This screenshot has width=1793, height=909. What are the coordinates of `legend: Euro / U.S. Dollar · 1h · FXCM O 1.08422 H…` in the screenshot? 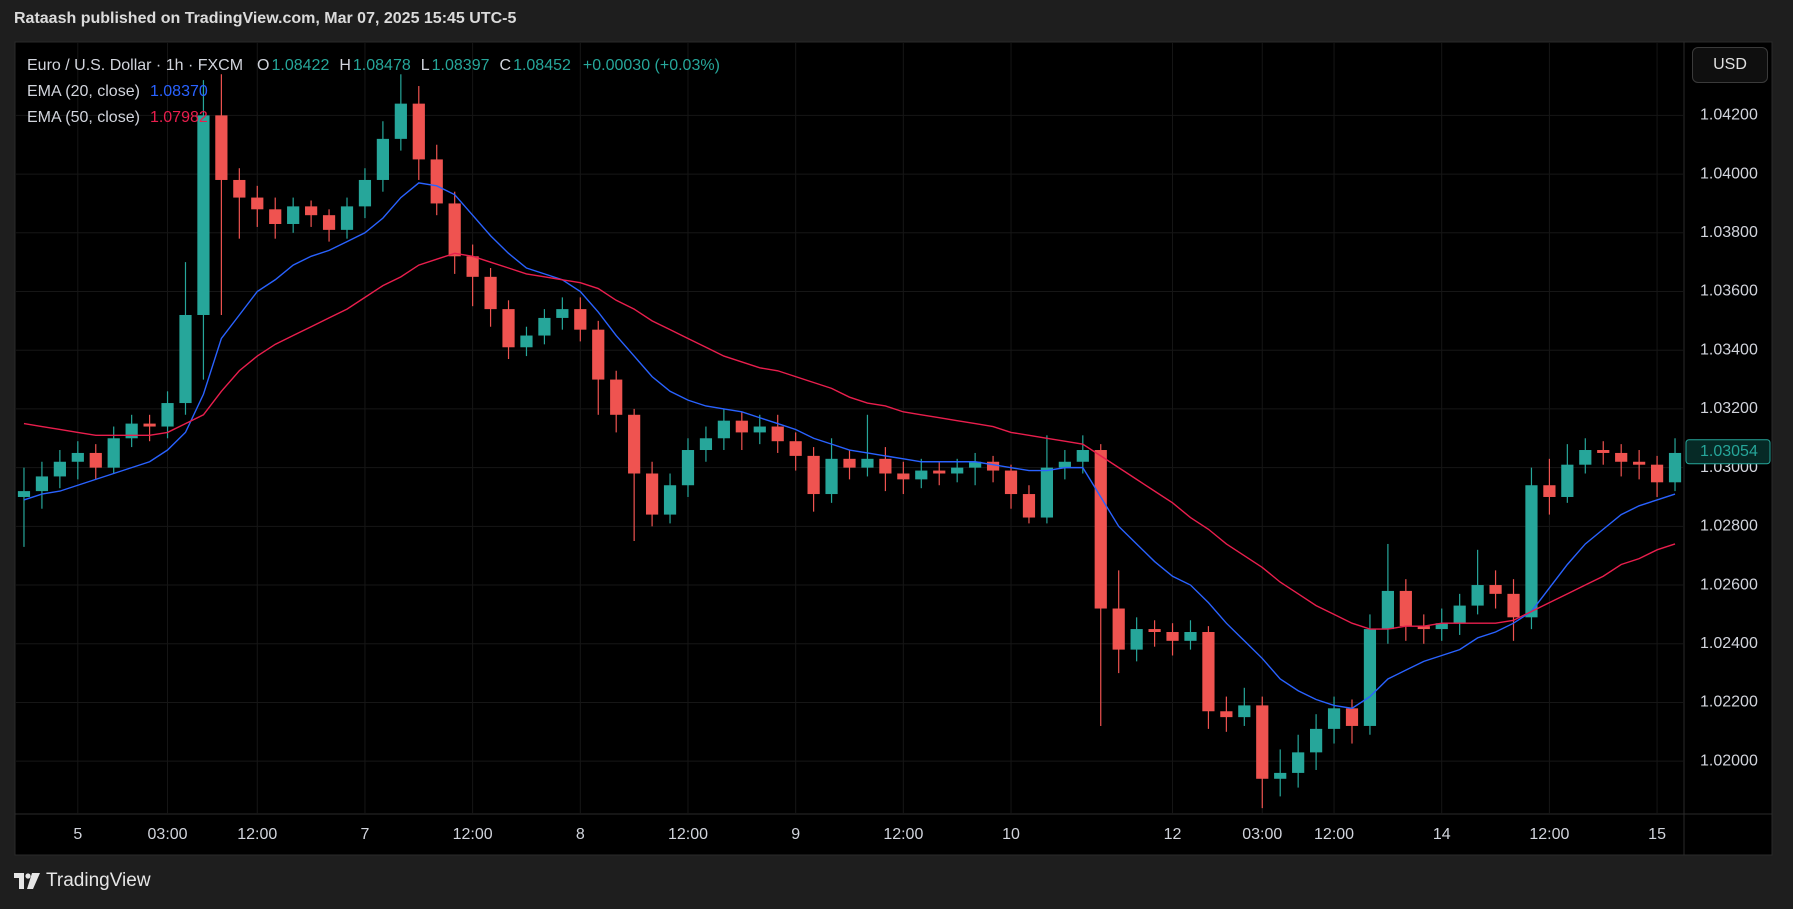 It's located at (373, 92).